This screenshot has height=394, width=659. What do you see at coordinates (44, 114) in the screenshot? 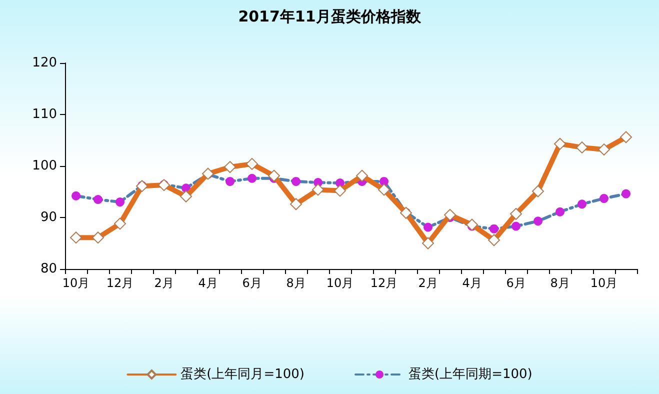
I see `y-tick-label: 110` at bounding box center [44, 114].